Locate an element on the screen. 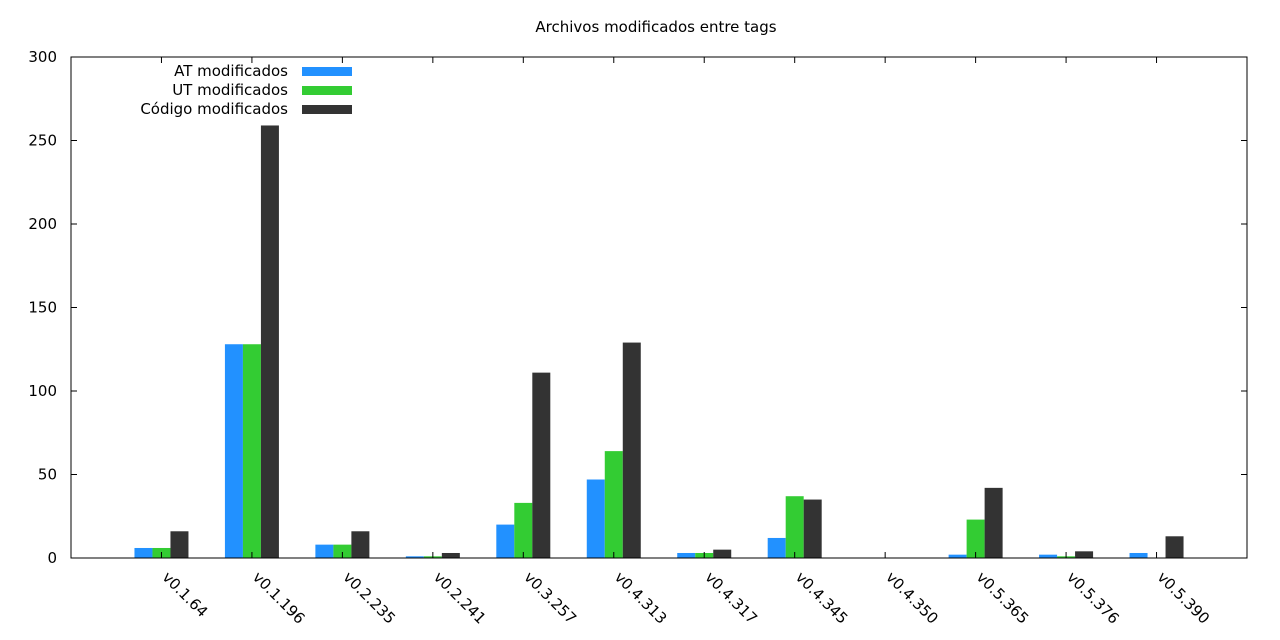 The height and width of the screenshot is (640, 1280). bar-3-v0.1.196 is located at coordinates (269, 341).